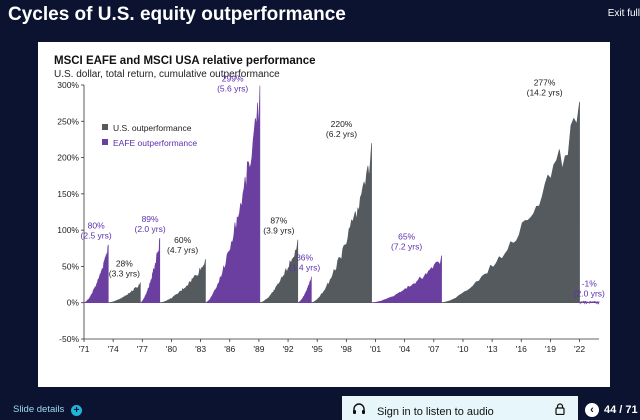  What do you see at coordinates (623, 13) in the screenshot?
I see `exit-fullscreen-button: Exit full` at bounding box center [623, 13].